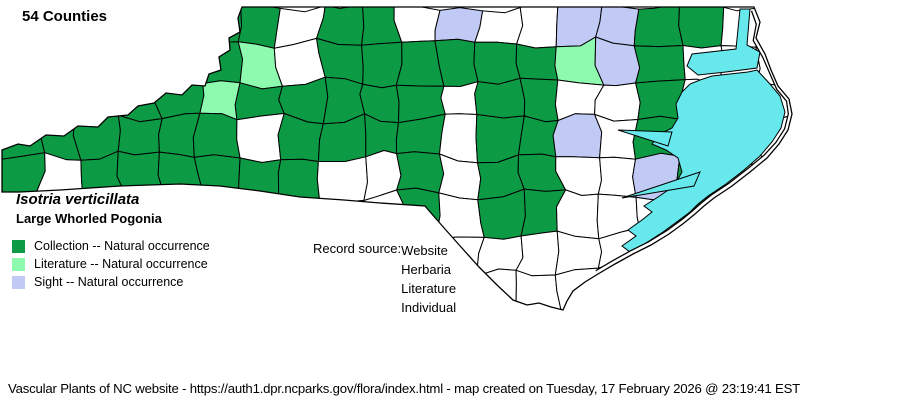  I want to click on county-count-label: 54 Counties, so click(65, 16).